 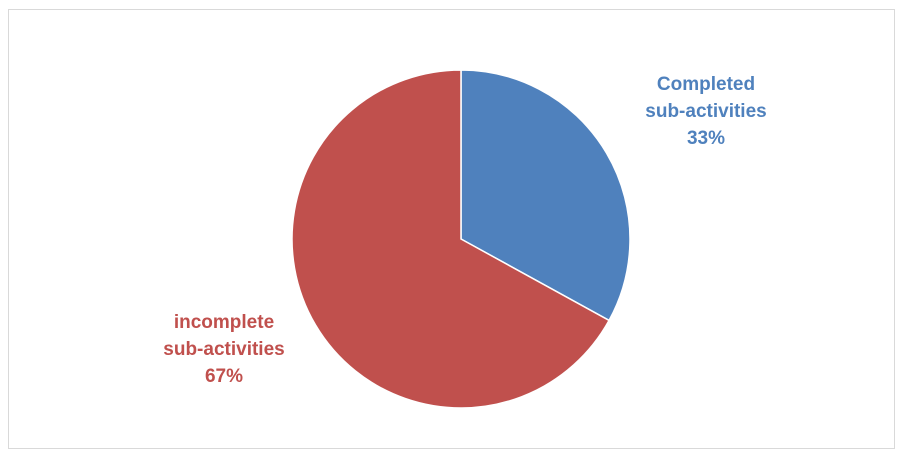 I want to click on data-label-line: Completed, so click(x=706, y=84).